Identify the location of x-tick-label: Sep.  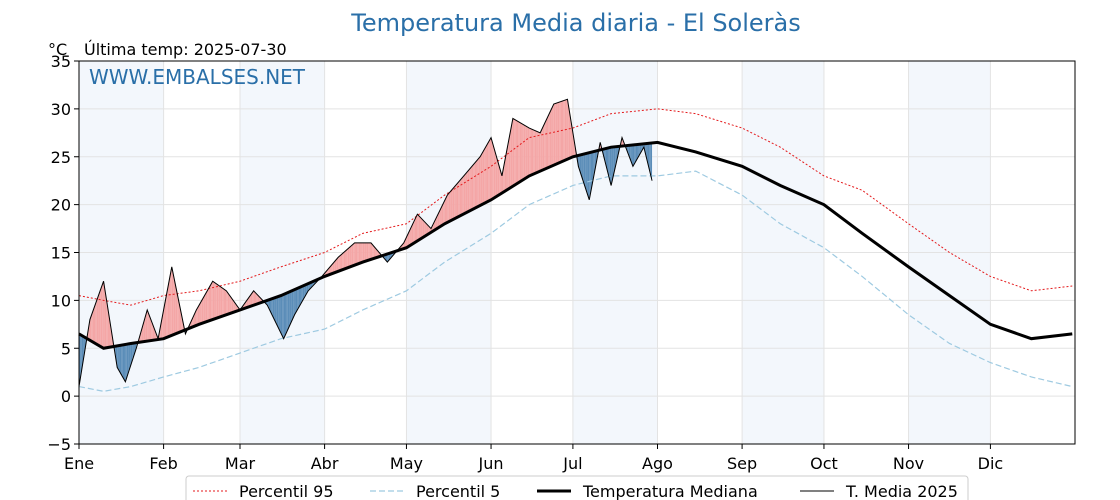
(742, 463).